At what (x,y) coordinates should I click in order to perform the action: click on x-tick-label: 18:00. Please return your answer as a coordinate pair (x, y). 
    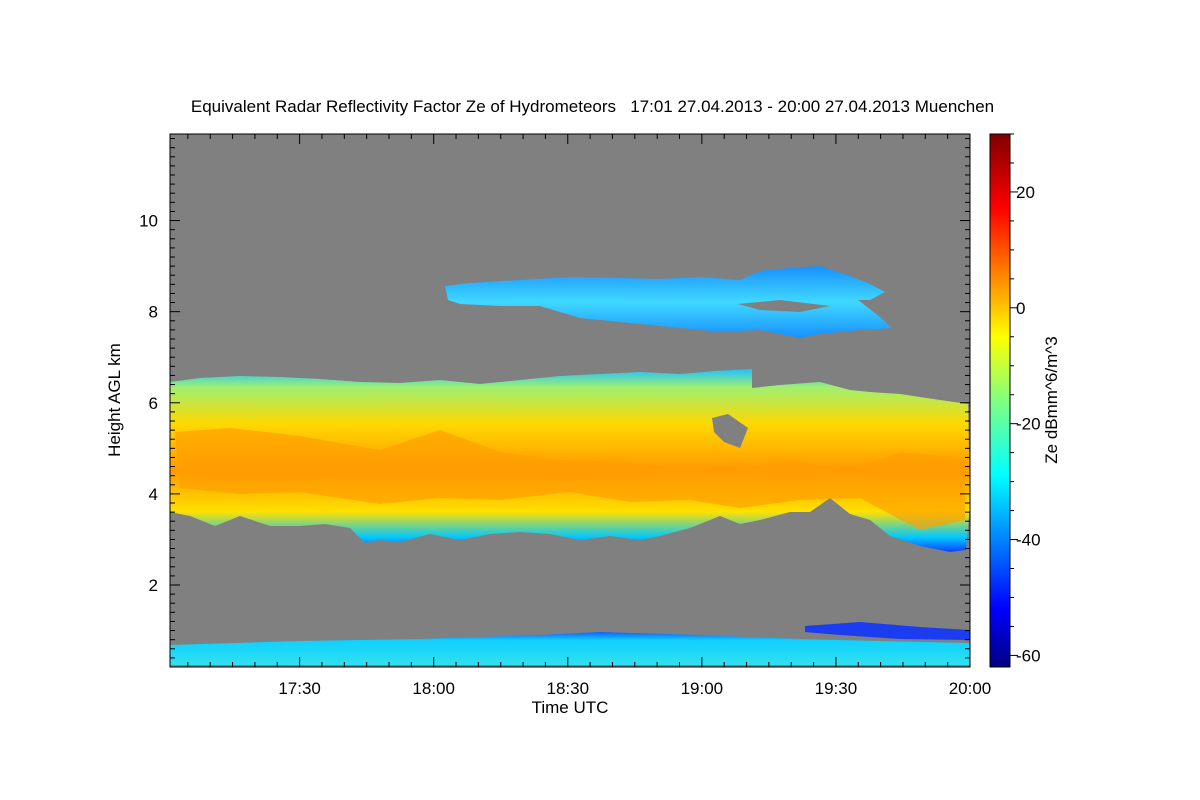
    Looking at the image, I should click on (433, 688).